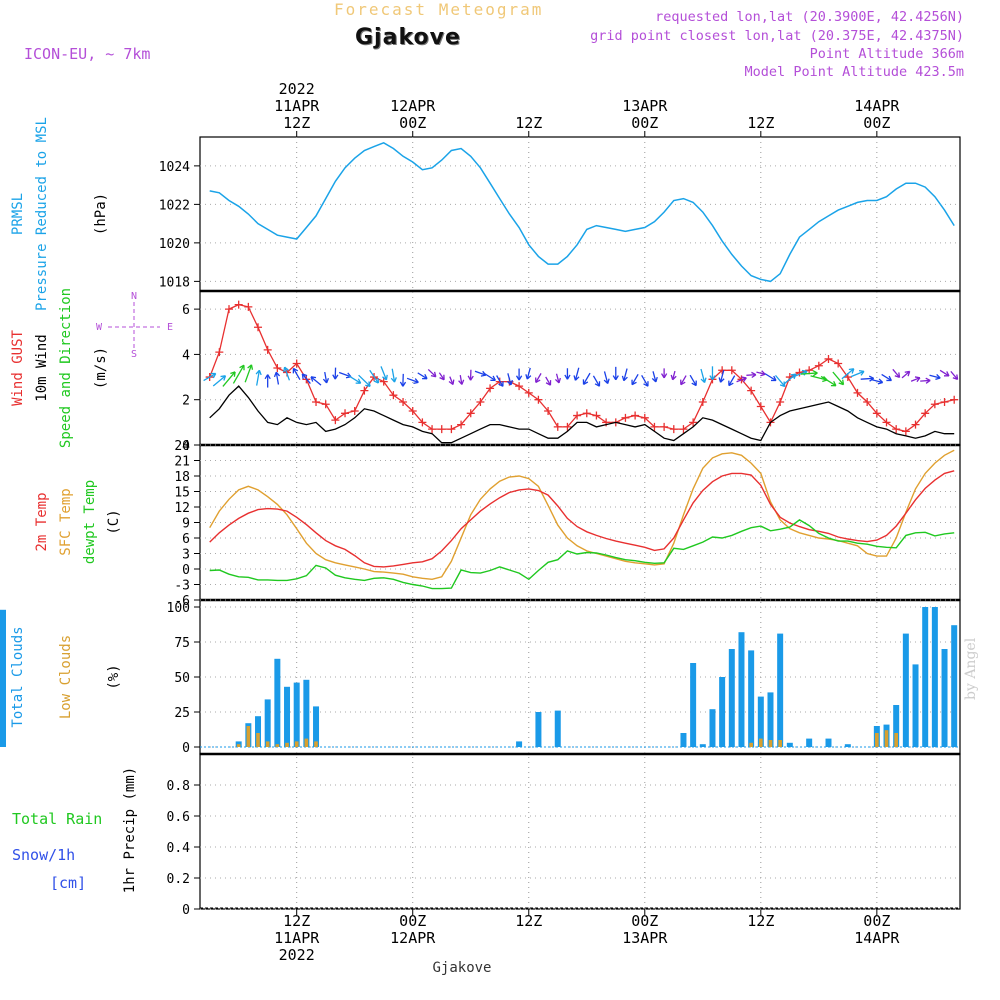  Describe the element at coordinates (178, 608) in the screenshot. I see `panel3-ytick-label-4: 100` at that location.